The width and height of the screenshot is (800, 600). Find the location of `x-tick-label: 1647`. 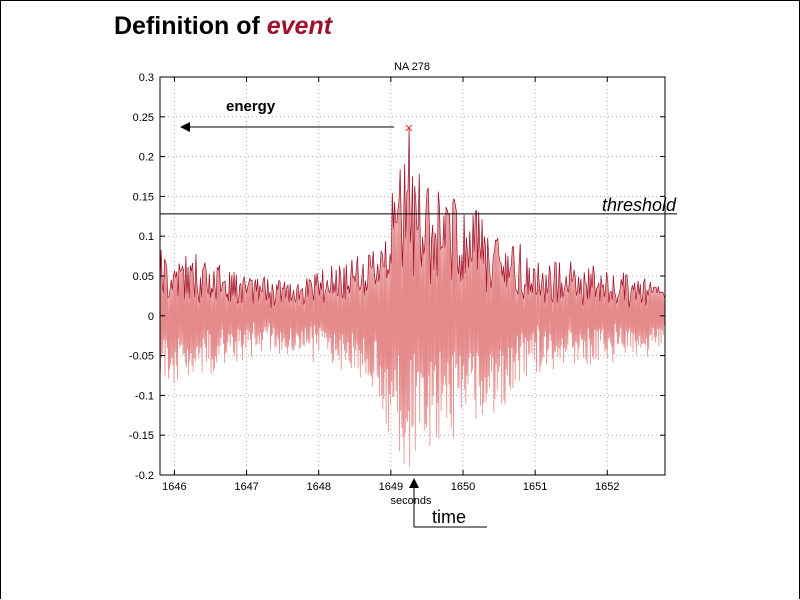

x-tick-label: 1647 is located at coordinates (246, 487).